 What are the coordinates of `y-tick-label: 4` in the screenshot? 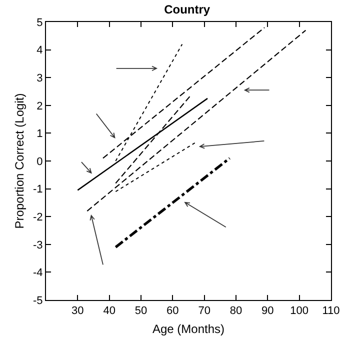 It's located at (39, 50).